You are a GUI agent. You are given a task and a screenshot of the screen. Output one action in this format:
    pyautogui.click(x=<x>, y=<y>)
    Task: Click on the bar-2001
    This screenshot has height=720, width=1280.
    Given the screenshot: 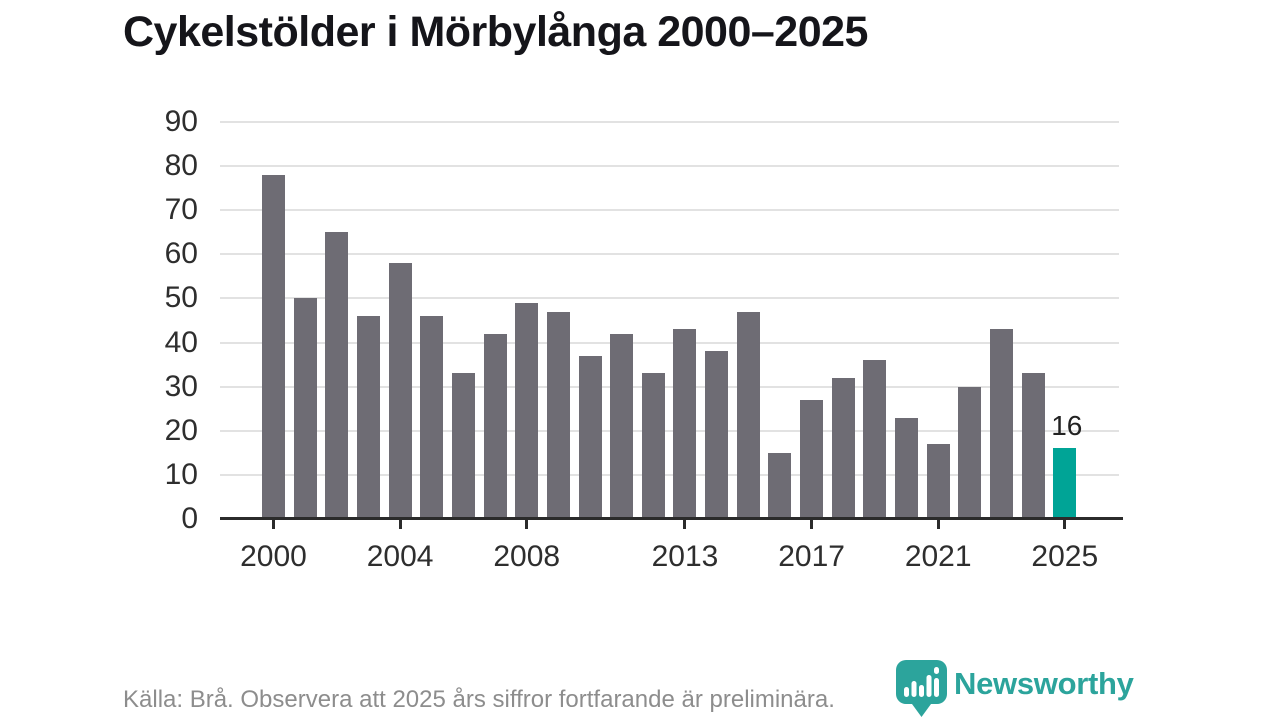 What is the action you would take?
    pyautogui.click(x=305, y=408)
    